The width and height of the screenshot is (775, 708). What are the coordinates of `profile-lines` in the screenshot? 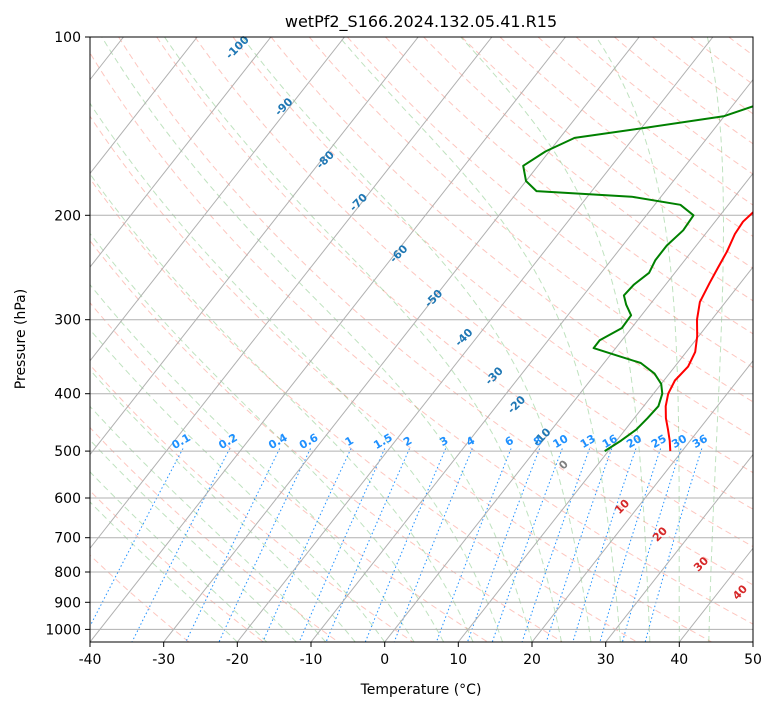 It's located at (637, 278).